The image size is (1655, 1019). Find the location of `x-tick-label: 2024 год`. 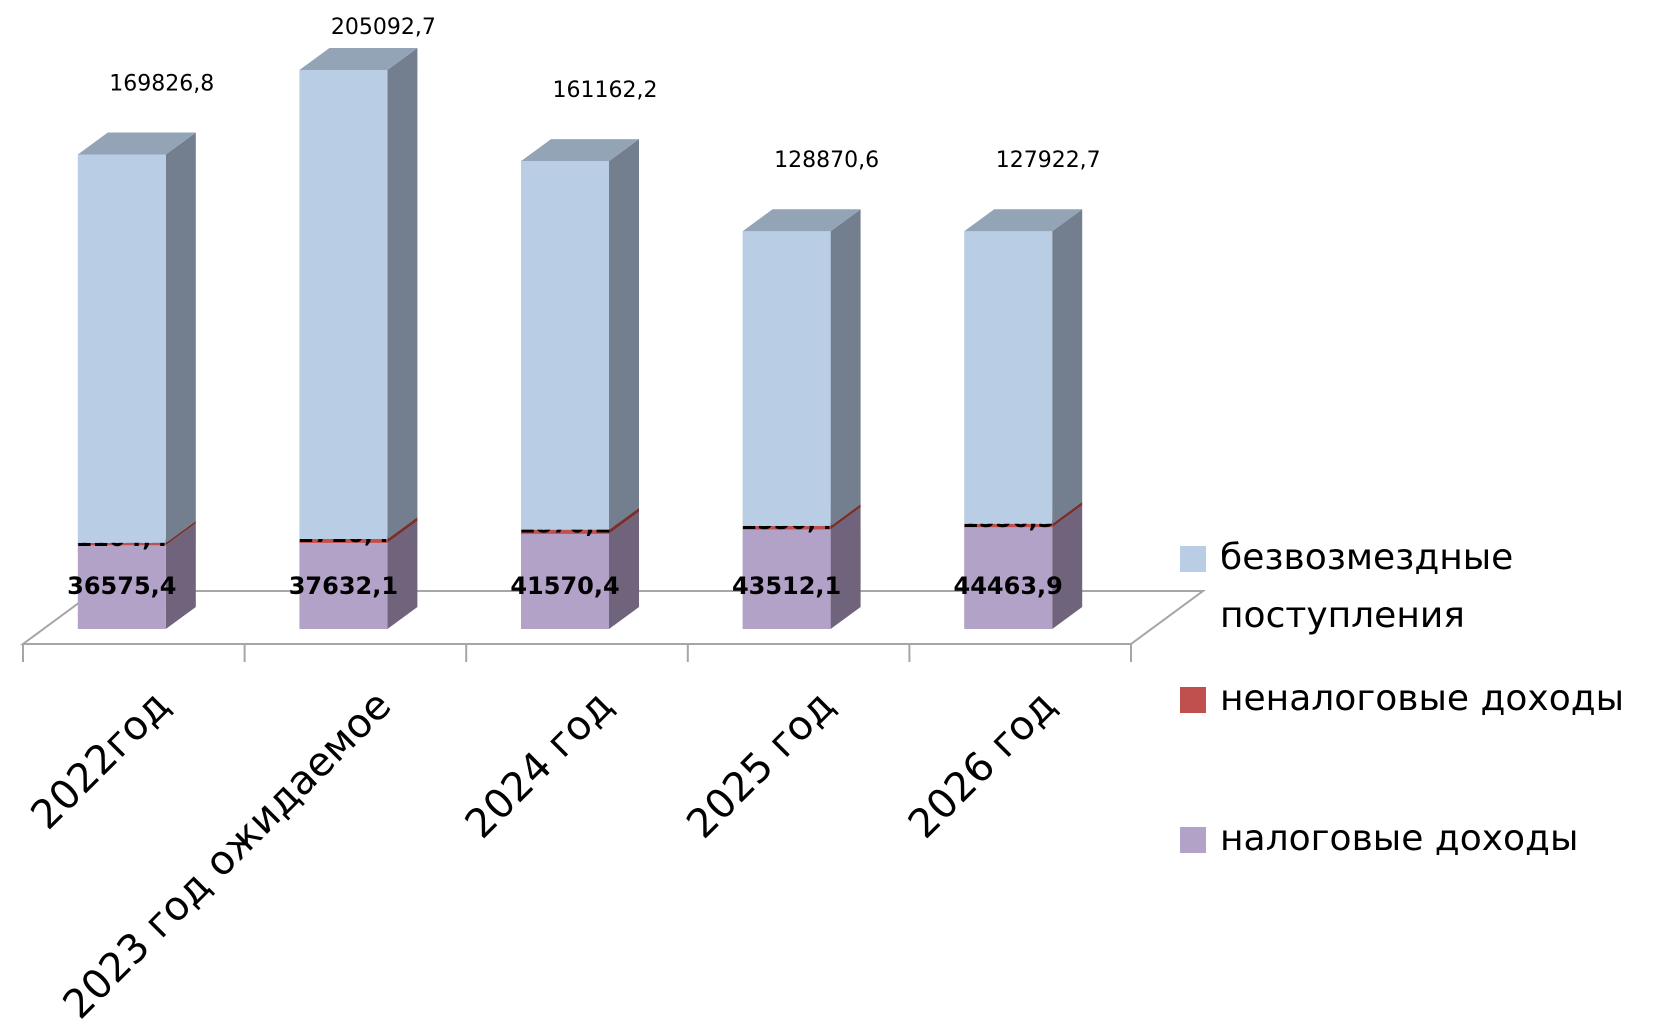

x-tick-label: 2024 год is located at coordinates (539, 764).